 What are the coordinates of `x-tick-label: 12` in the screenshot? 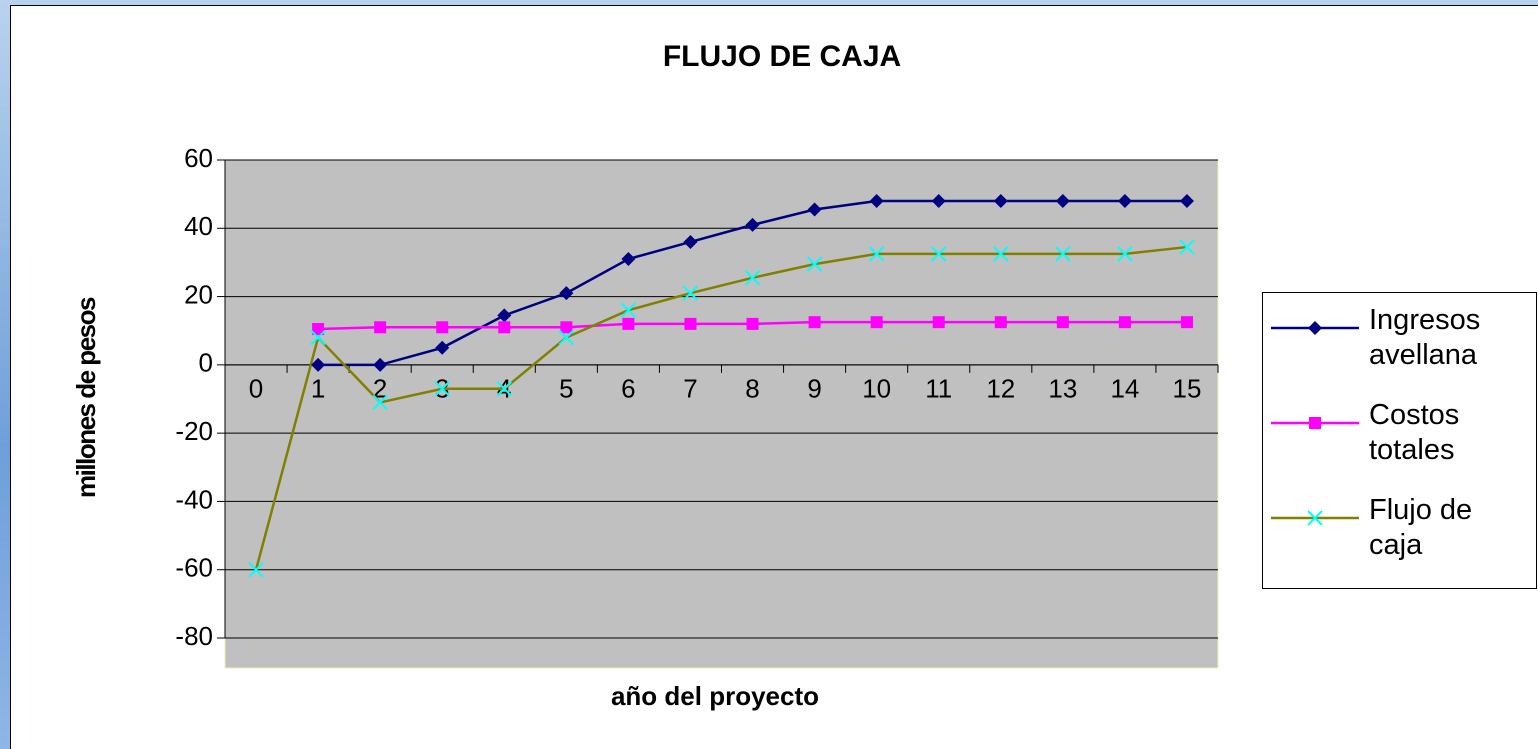 It's located at (1000, 389).